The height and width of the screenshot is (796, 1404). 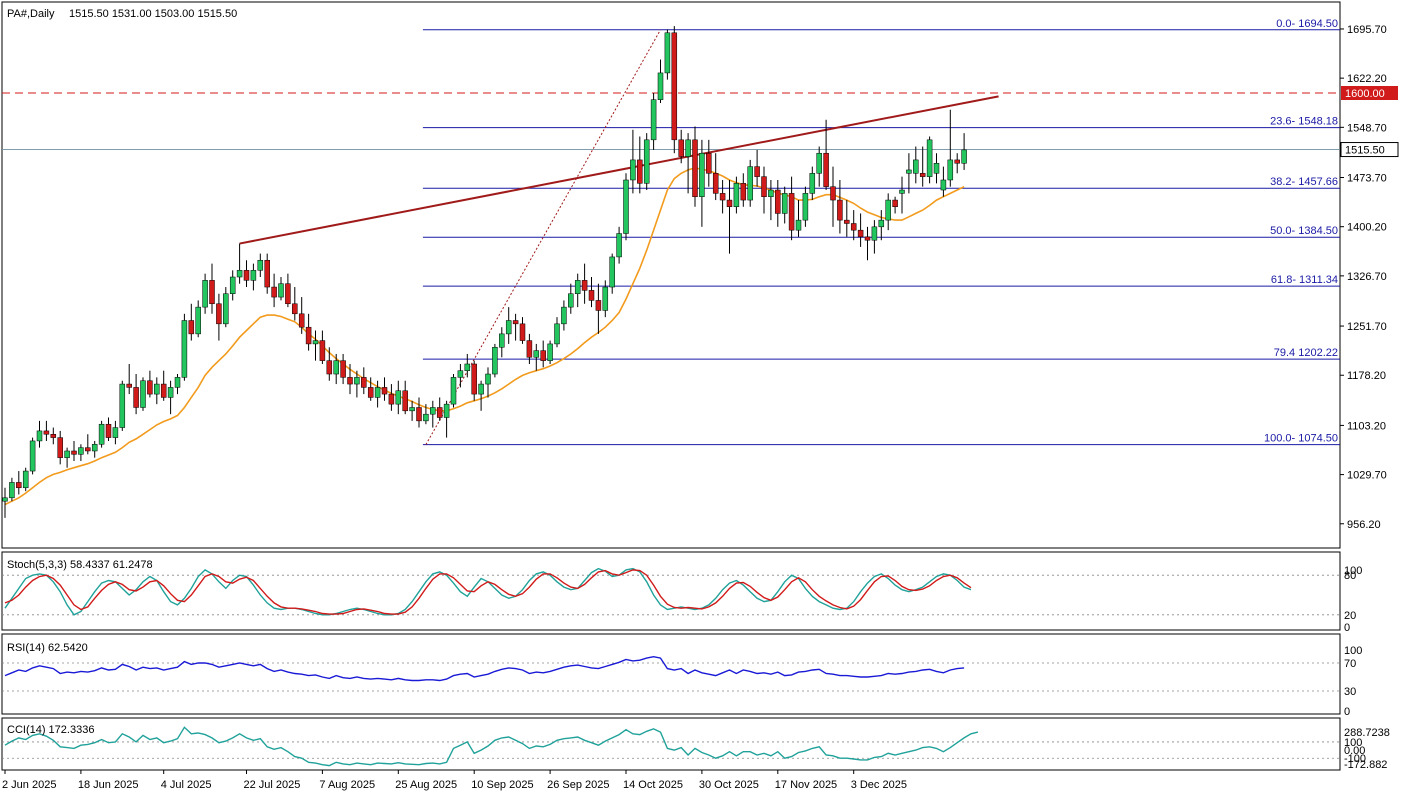 I want to click on date-label-10: 17 Nov 2025, so click(x=806, y=785).